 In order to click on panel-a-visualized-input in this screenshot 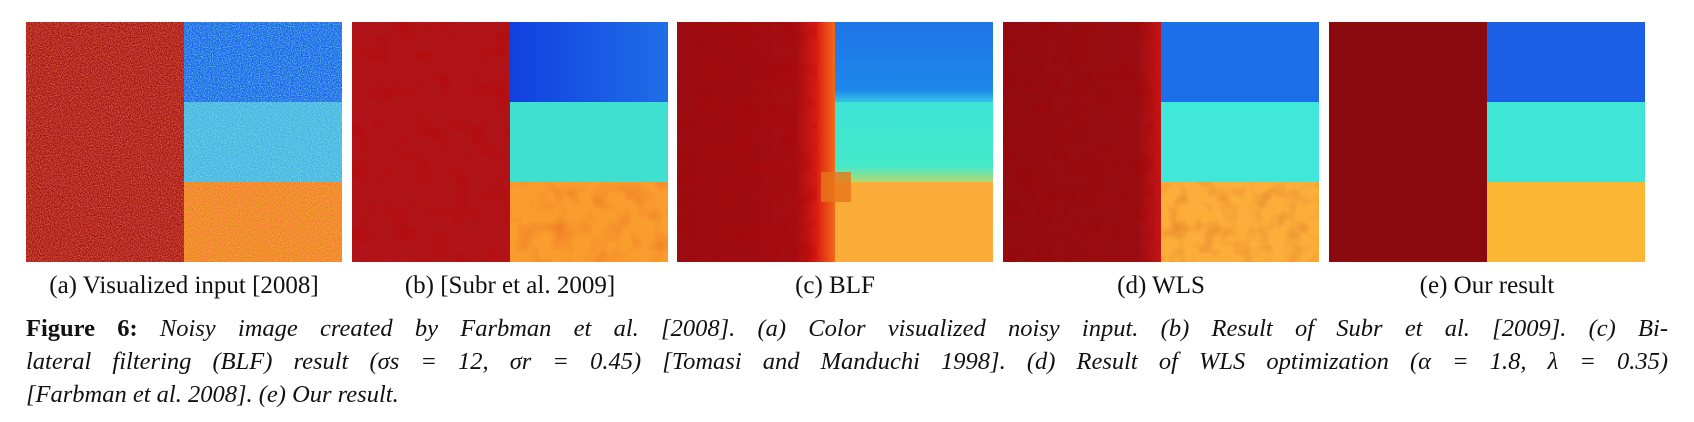, I will do `click(184, 142)`.